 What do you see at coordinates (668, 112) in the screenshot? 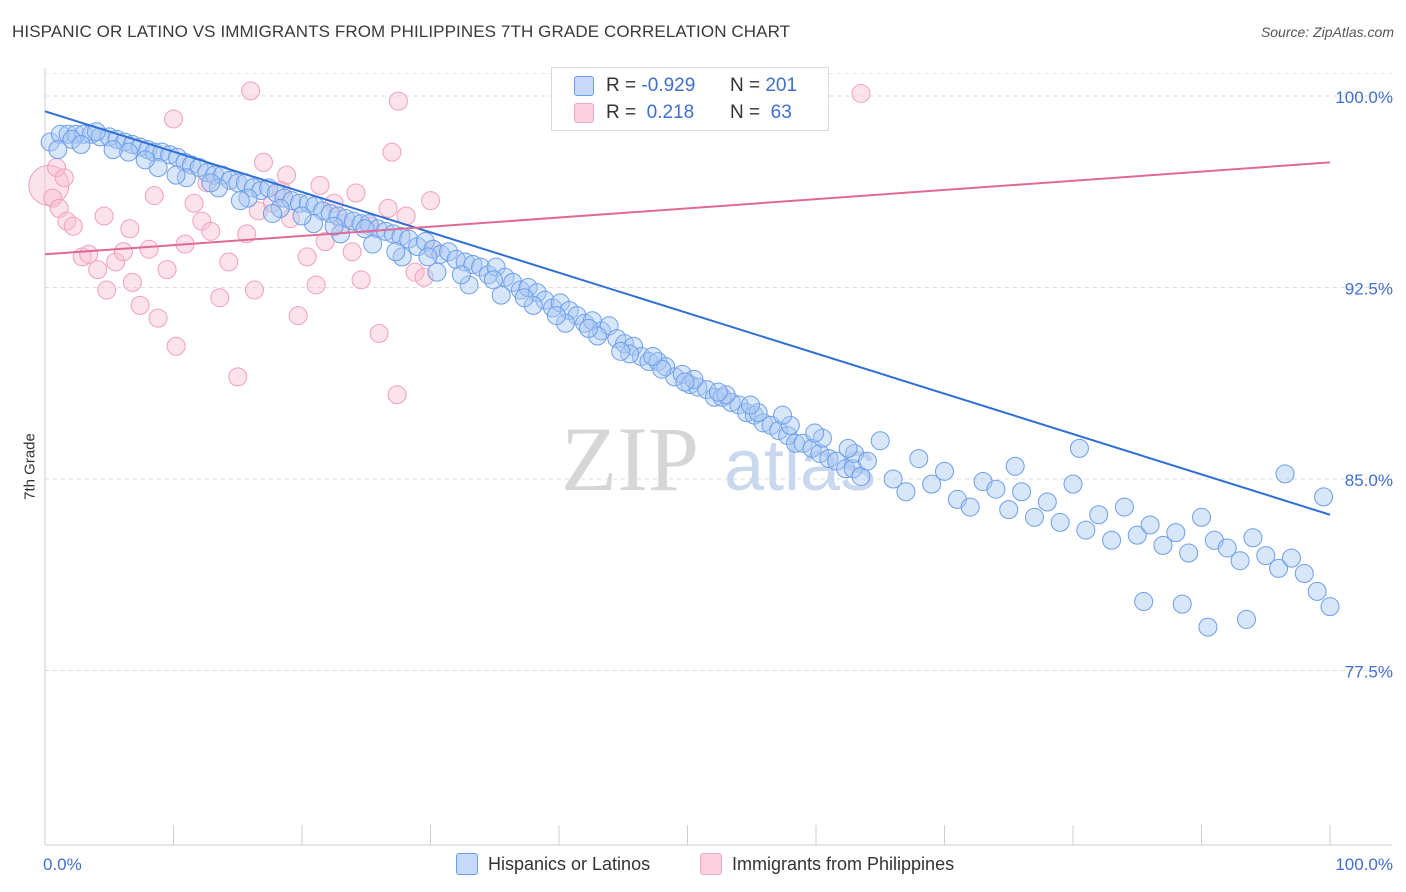
I see `legend-r-value: 0.218` at bounding box center [668, 112].